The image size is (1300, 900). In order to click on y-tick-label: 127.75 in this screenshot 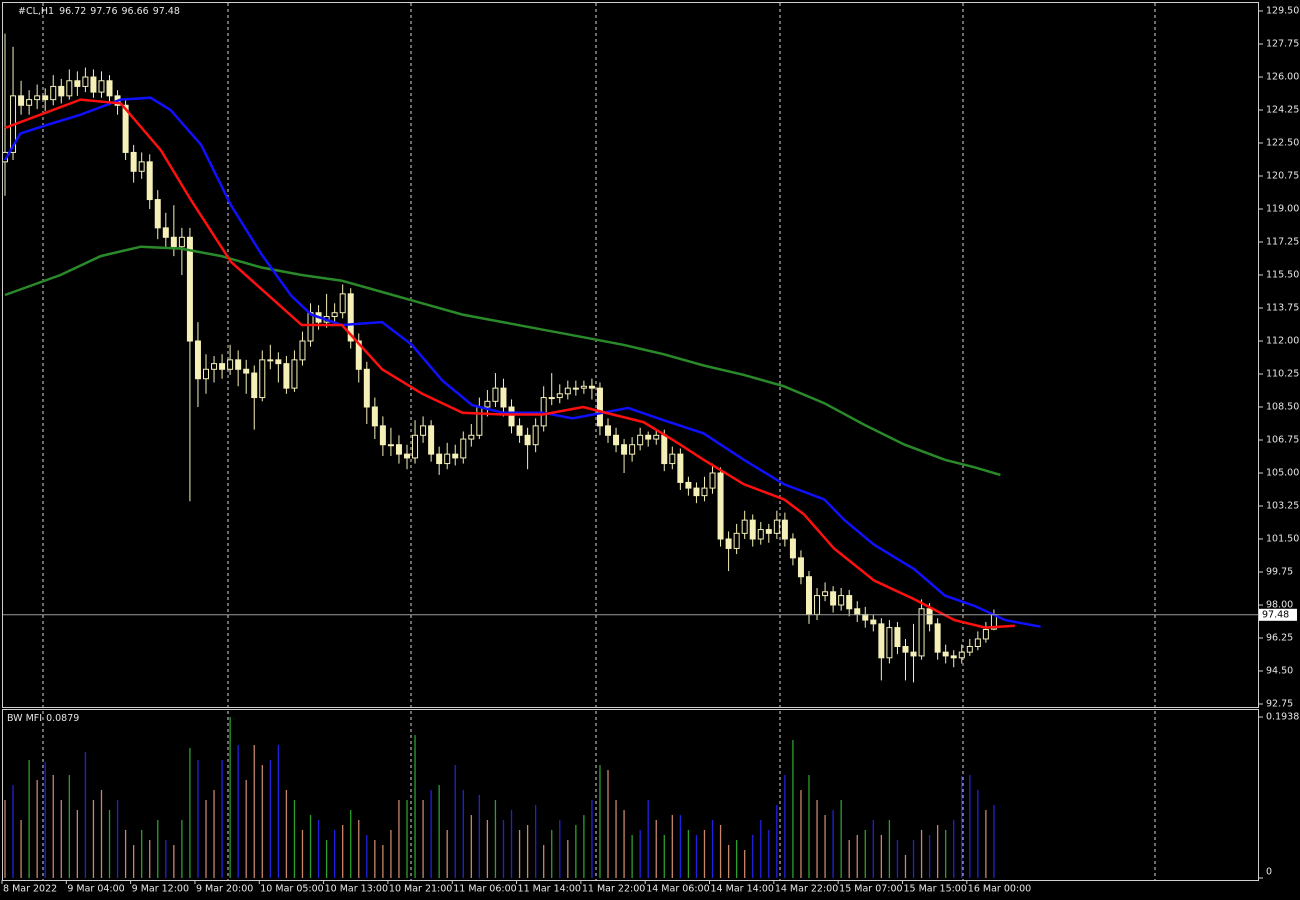, I will do `click(1282, 44)`.